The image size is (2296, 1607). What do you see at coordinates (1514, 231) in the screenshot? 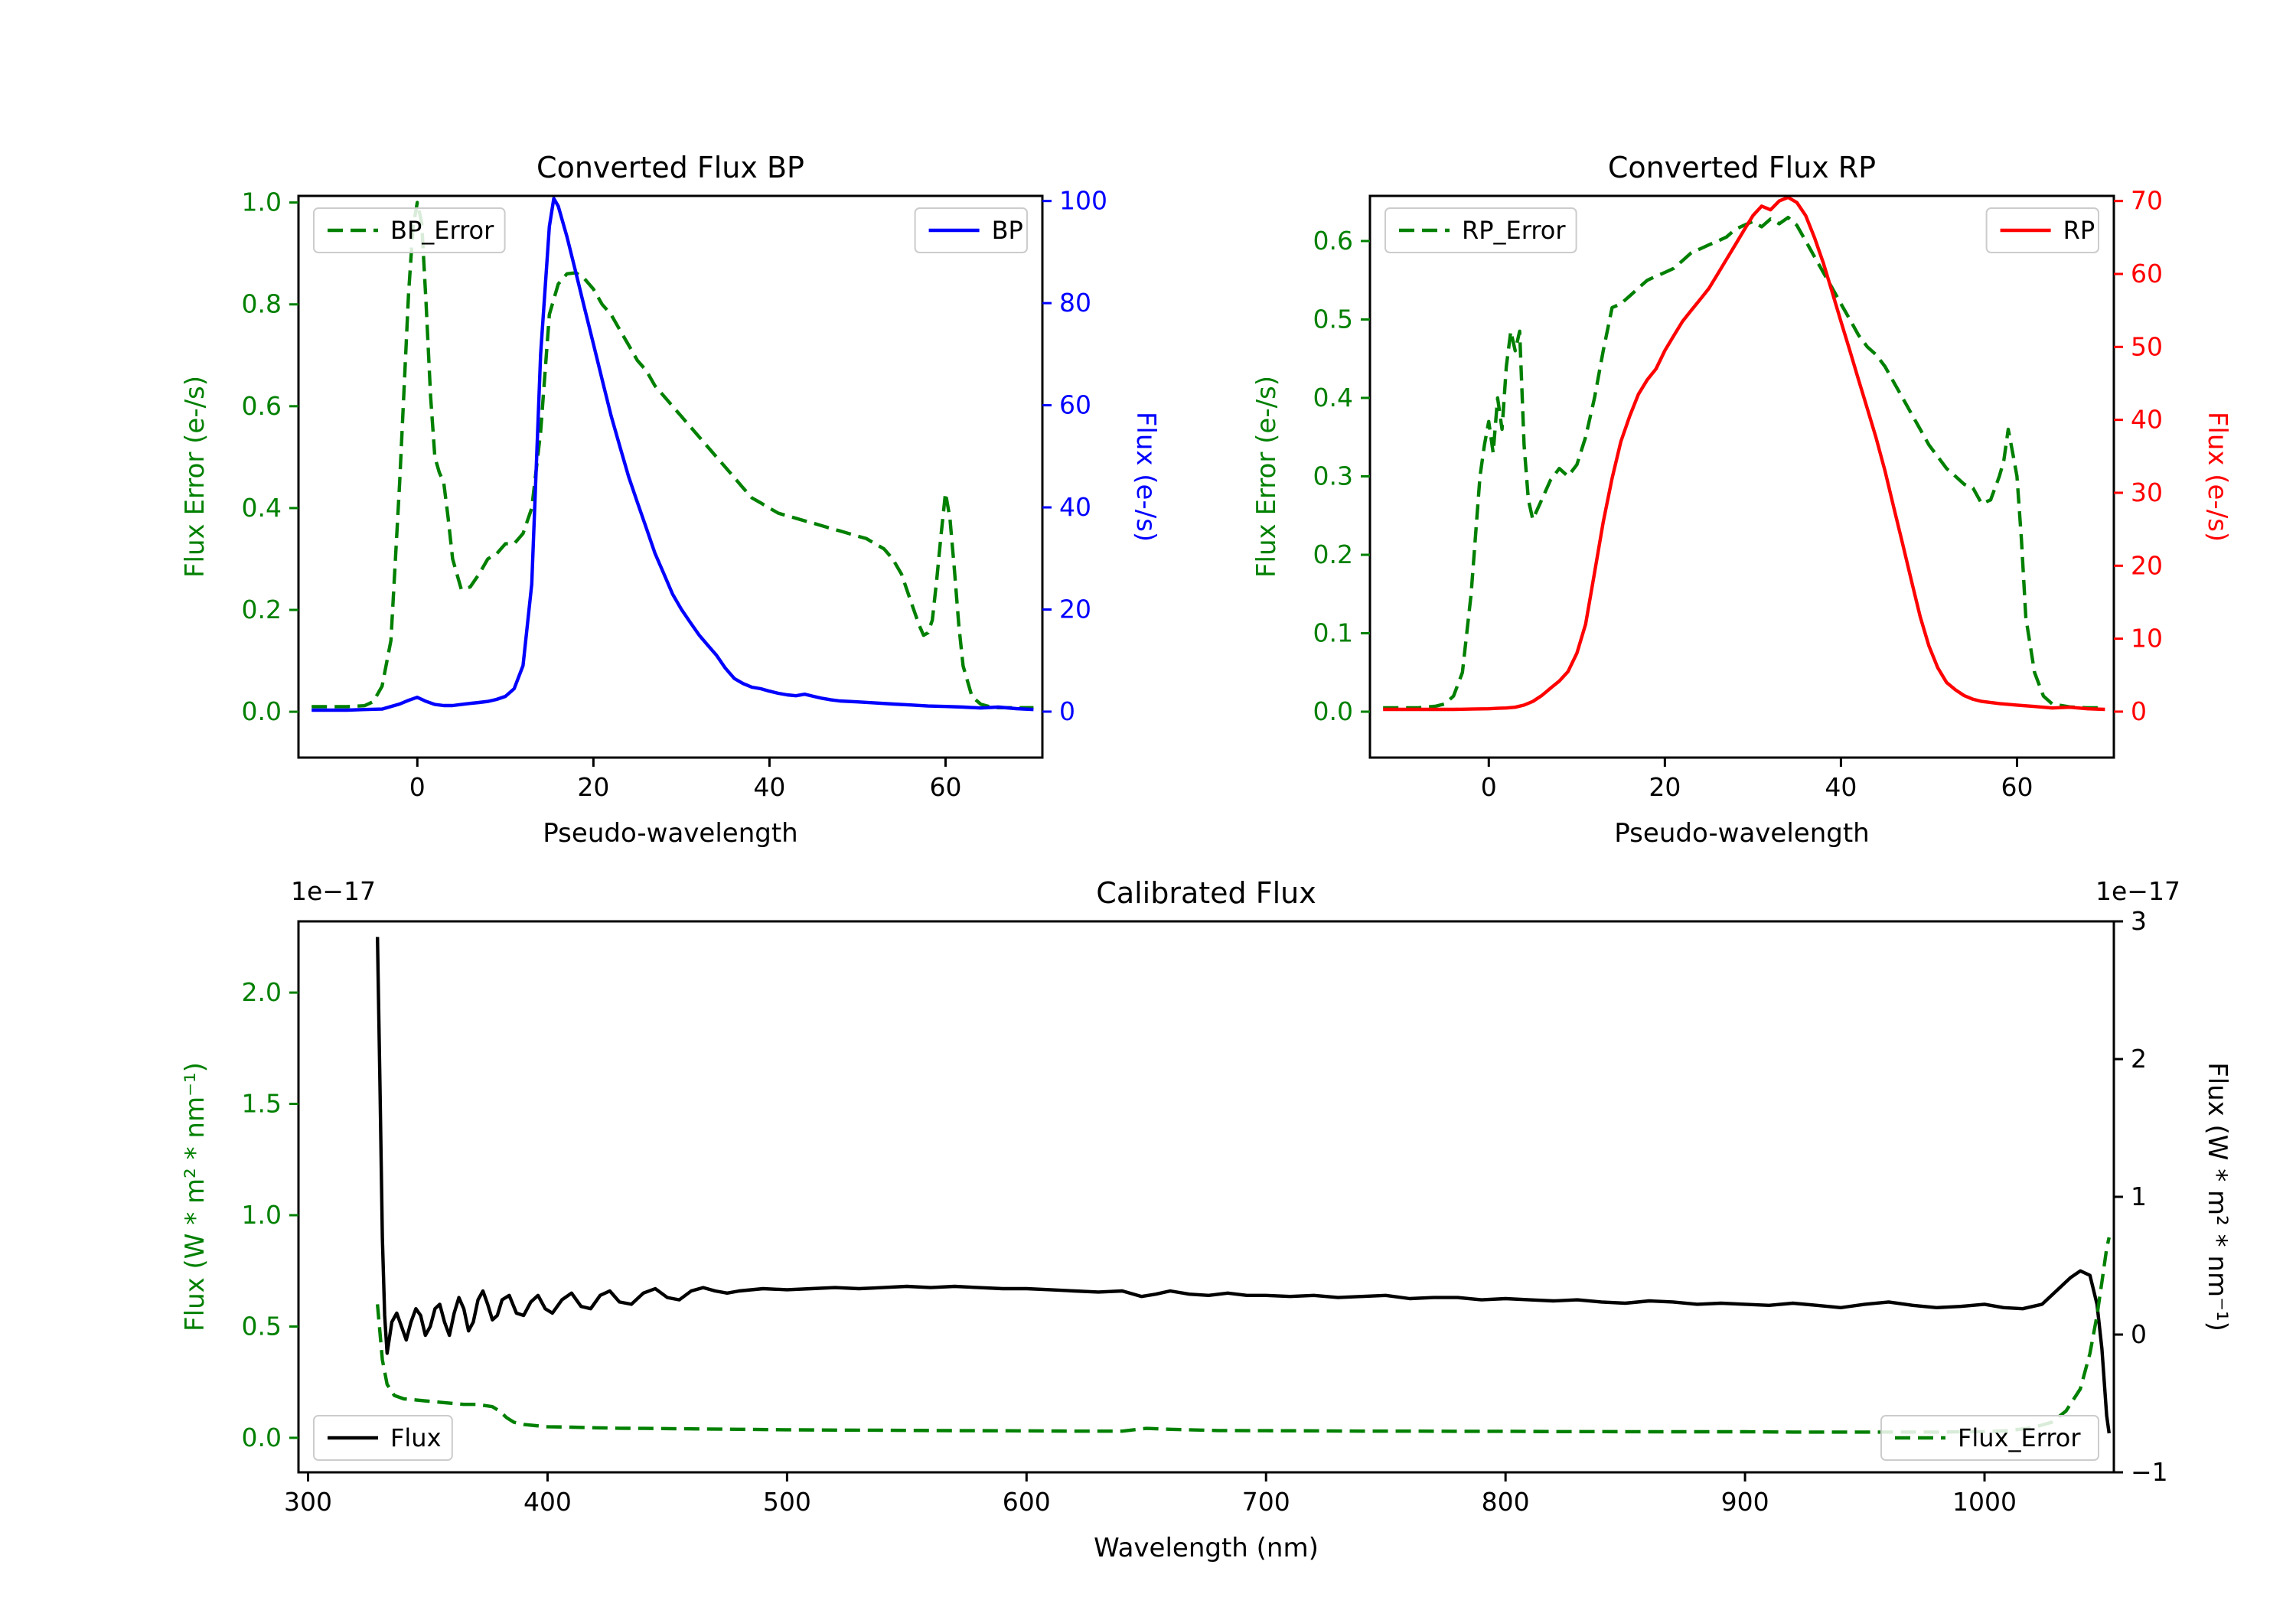
I see `legend-label: RP_Error` at bounding box center [1514, 231].